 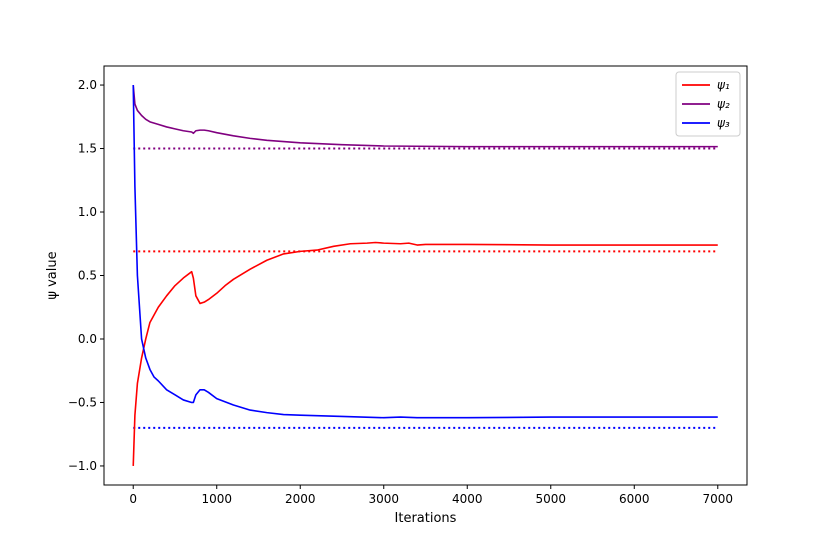 What do you see at coordinates (87, 339) in the screenshot?
I see `y-tick-label: 0.0` at bounding box center [87, 339].